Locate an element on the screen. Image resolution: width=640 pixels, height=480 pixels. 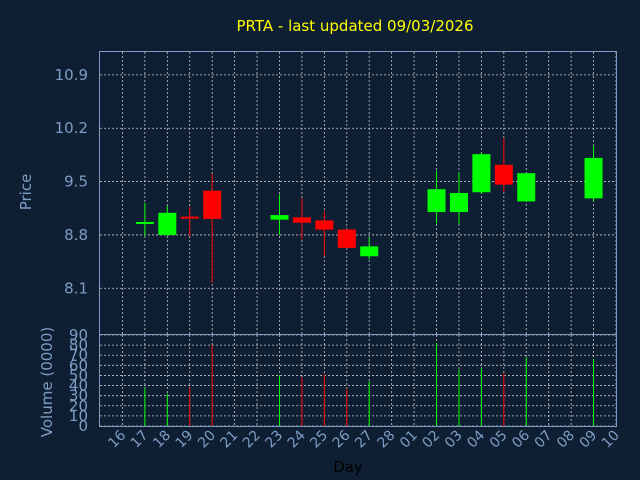
volume-tick-label: 10 is located at coordinates (78, 416).